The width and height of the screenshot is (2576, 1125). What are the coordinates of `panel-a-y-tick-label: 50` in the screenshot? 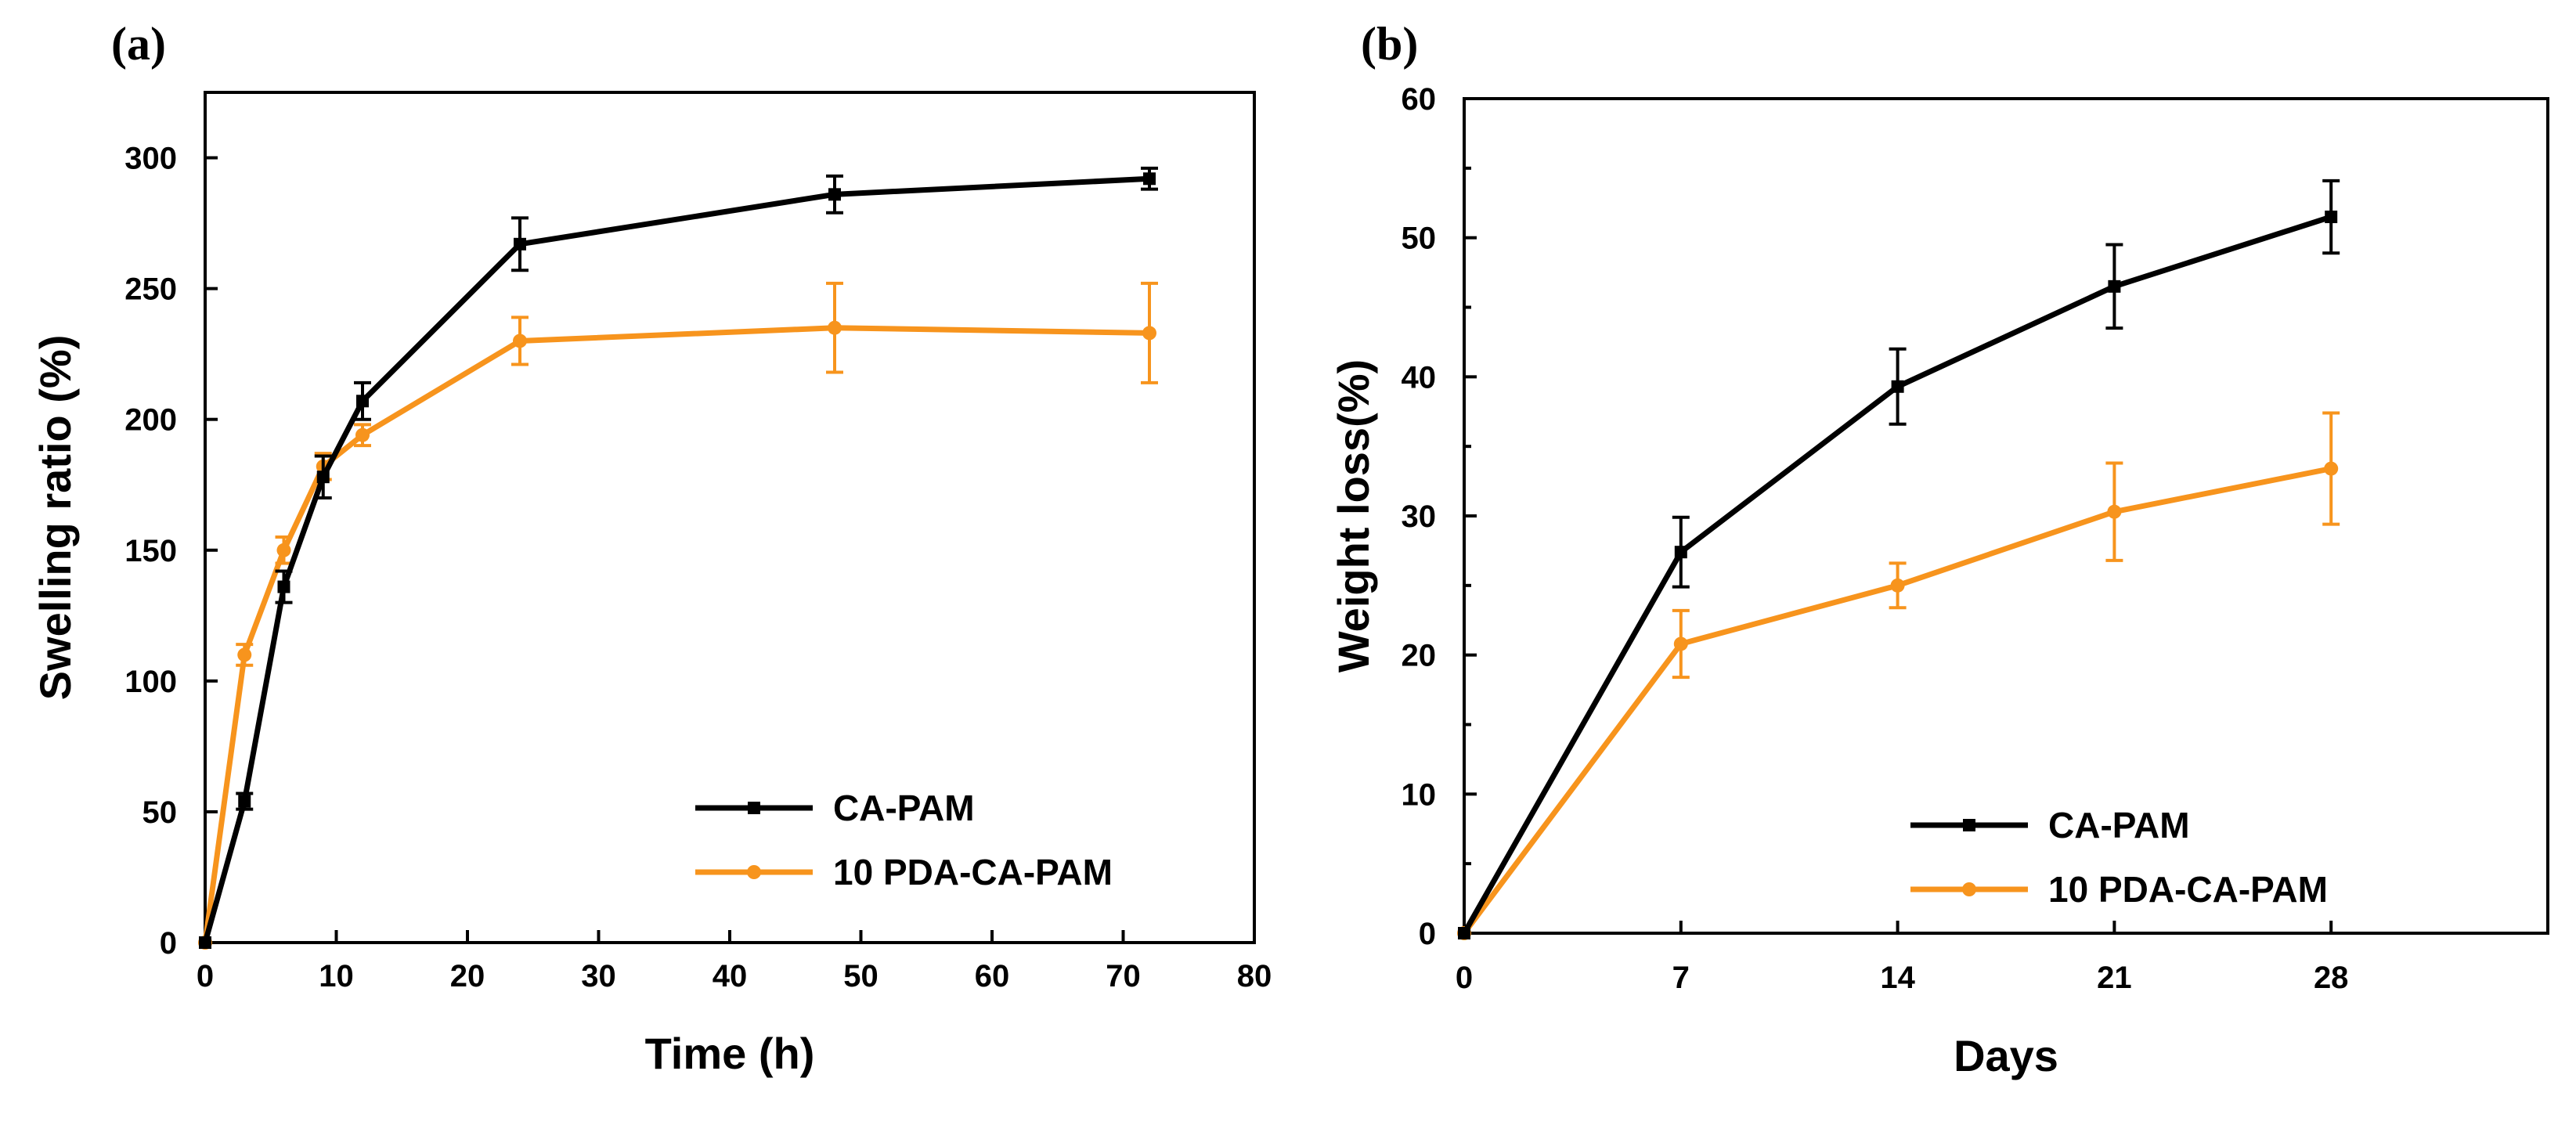 It's located at (160, 813).